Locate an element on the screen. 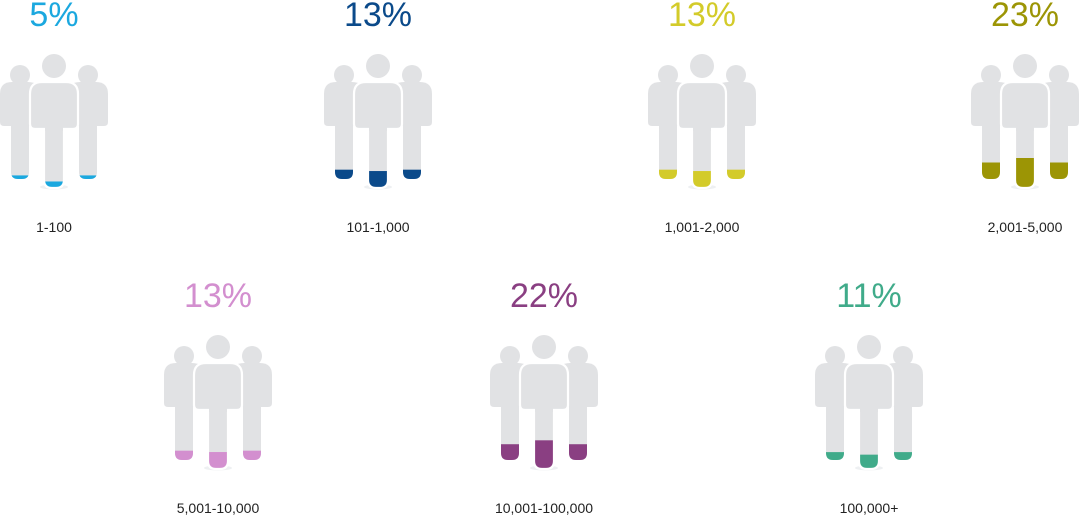 This screenshot has height=531, width=1080. range-label: 101-1,000 is located at coordinates (378, 227).